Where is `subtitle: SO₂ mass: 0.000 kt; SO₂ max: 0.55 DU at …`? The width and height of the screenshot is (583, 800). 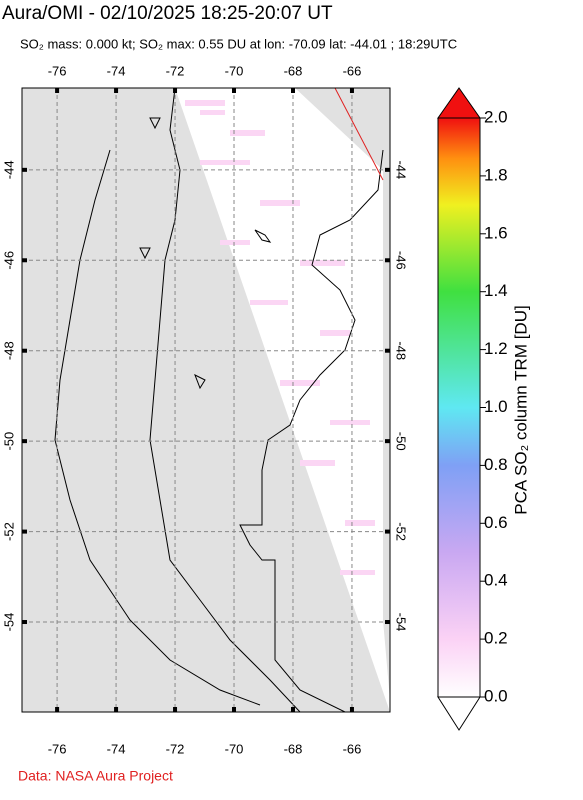
subtitle: SO₂ mass: 0.000 kt; SO₂ max: 0.55 DU at … is located at coordinates (238, 43).